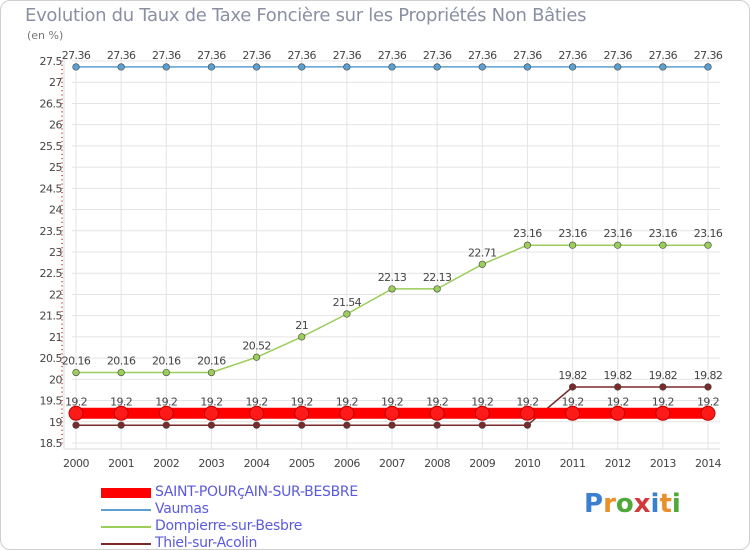 The width and height of the screenshot is (750, 550). I want to click on y-tick-label: 21.5, so click(51, 316).